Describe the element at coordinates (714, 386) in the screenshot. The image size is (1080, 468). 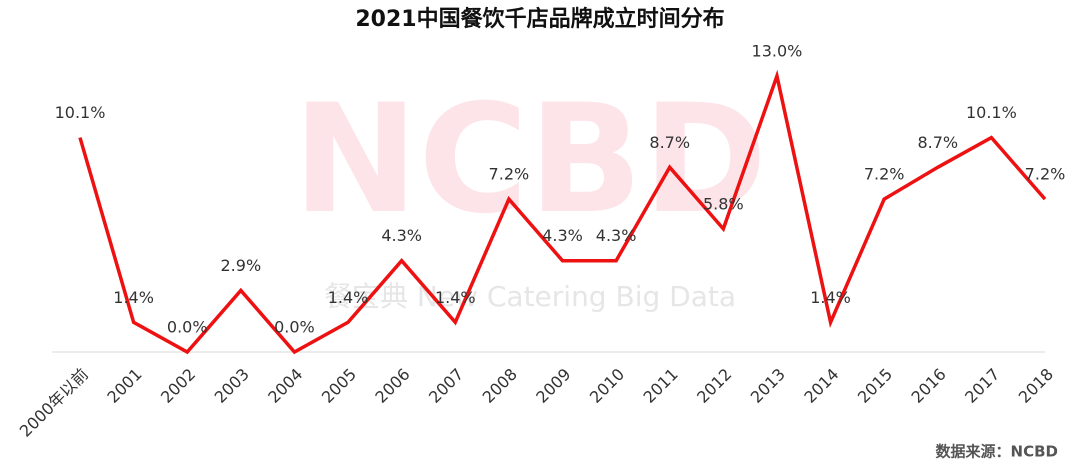
I see `x-tick-label: 2012` at that location.